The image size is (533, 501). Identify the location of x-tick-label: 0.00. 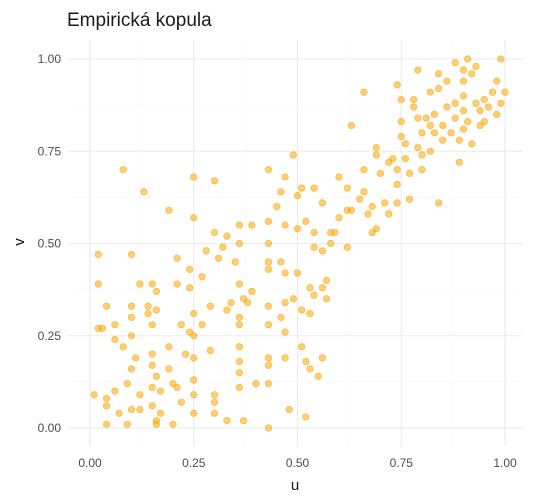
(90, 463).